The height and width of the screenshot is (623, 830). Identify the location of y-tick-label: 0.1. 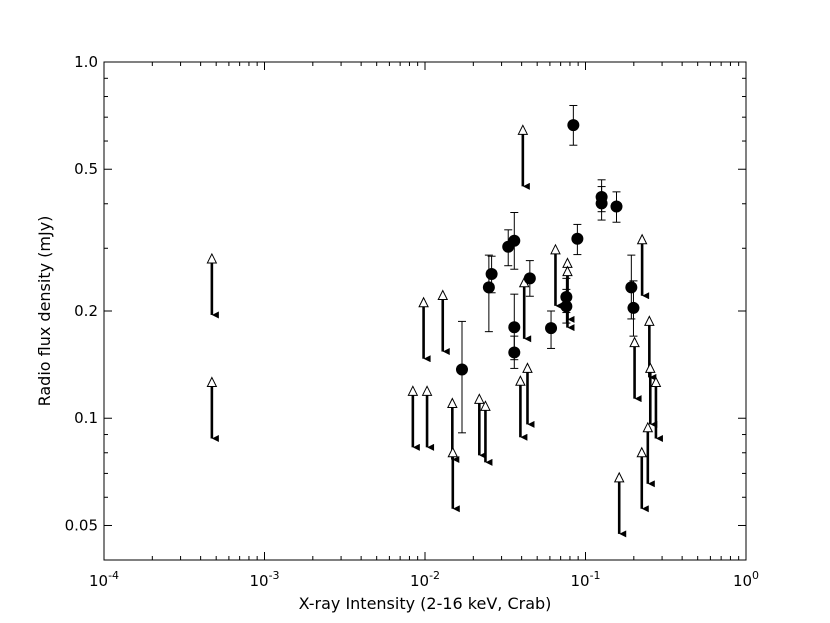
(86, 418).